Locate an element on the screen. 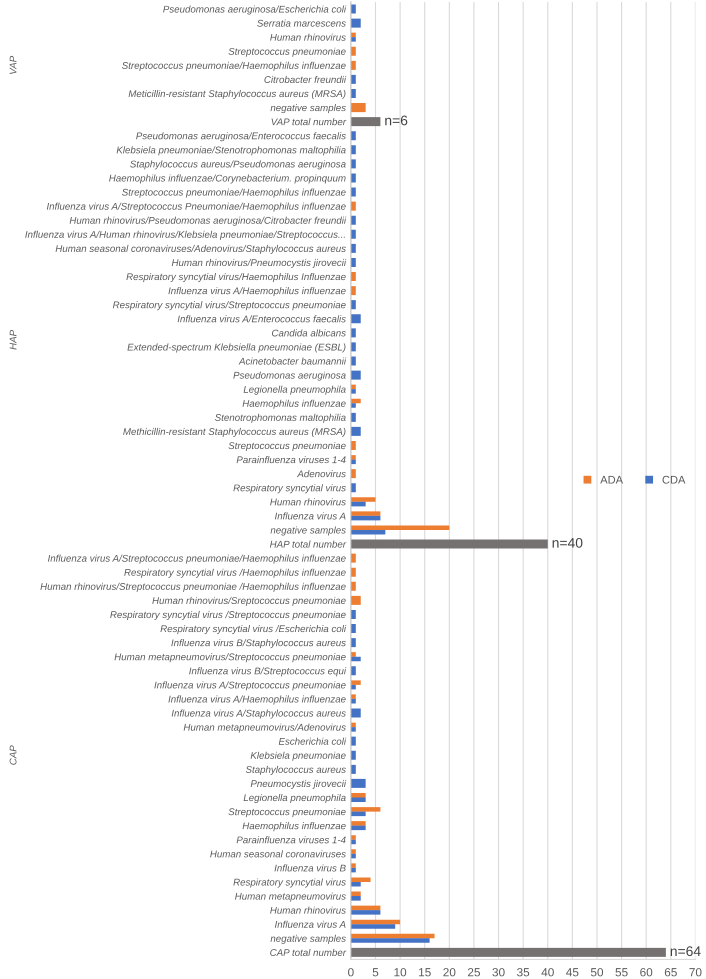 Image resolution: width=706 pixels, height=979 pixels. y-tick-label: Pseudomonas aeruginosa/Escherichia coli is located at coordinates (254, 10).